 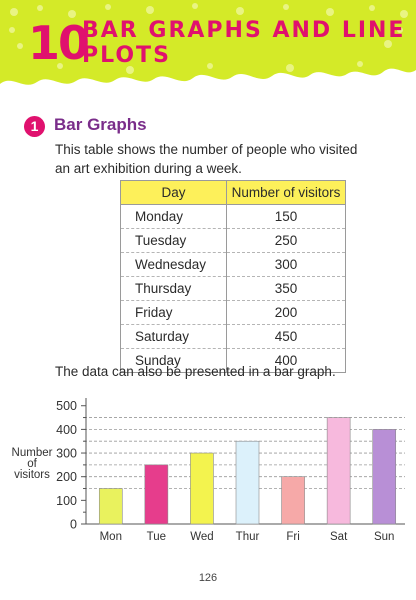 What do you see at coordinates (111, 537) in the screenshot?
I see `x-tick-label: Mon` at bounding box center [111, 537].